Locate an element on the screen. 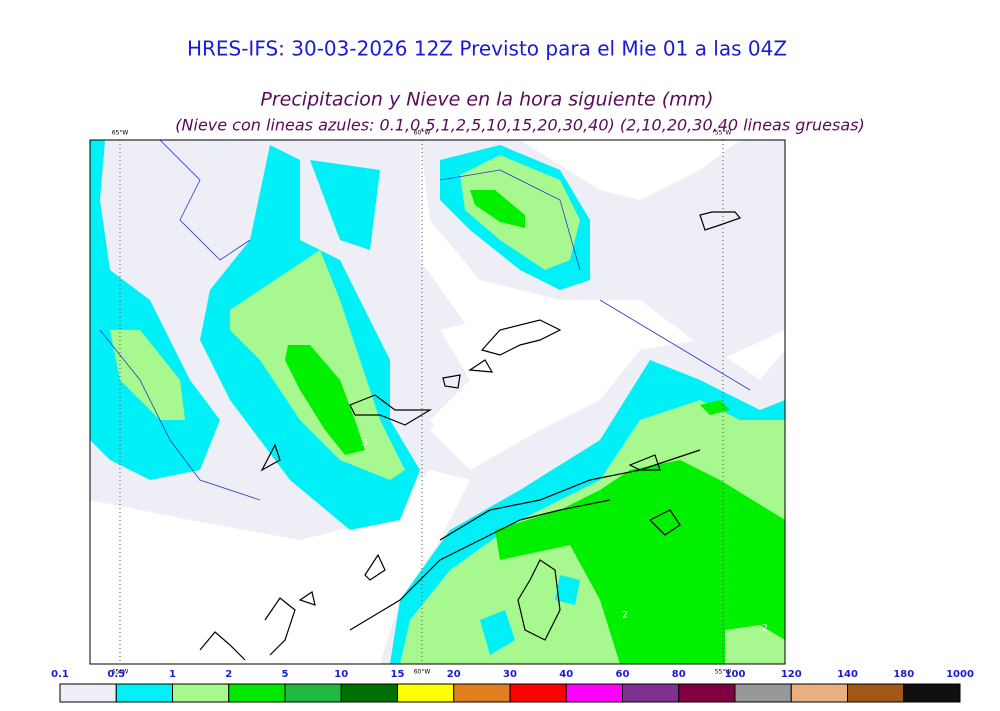  legend-level-label: 5 is located at coordinates (285, 674).